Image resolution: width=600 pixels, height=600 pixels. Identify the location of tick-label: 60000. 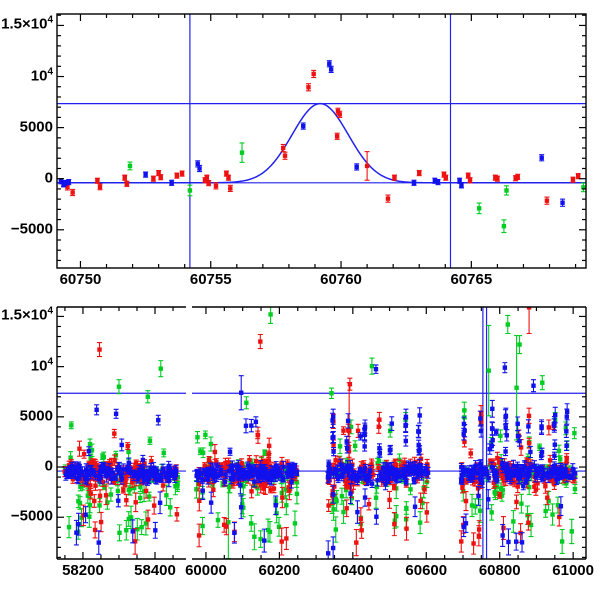
(206, 570).